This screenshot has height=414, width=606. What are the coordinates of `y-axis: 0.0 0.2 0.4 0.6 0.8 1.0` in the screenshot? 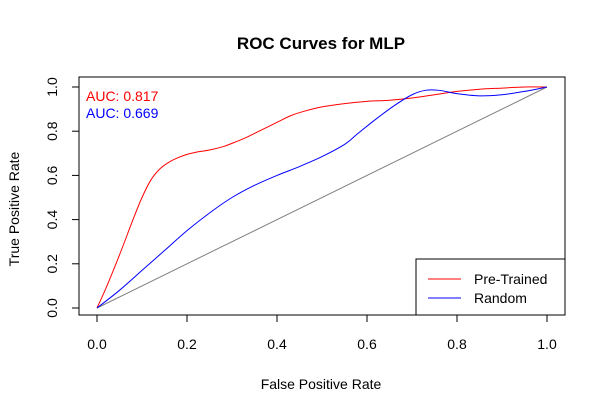 It's located at (62, 197).